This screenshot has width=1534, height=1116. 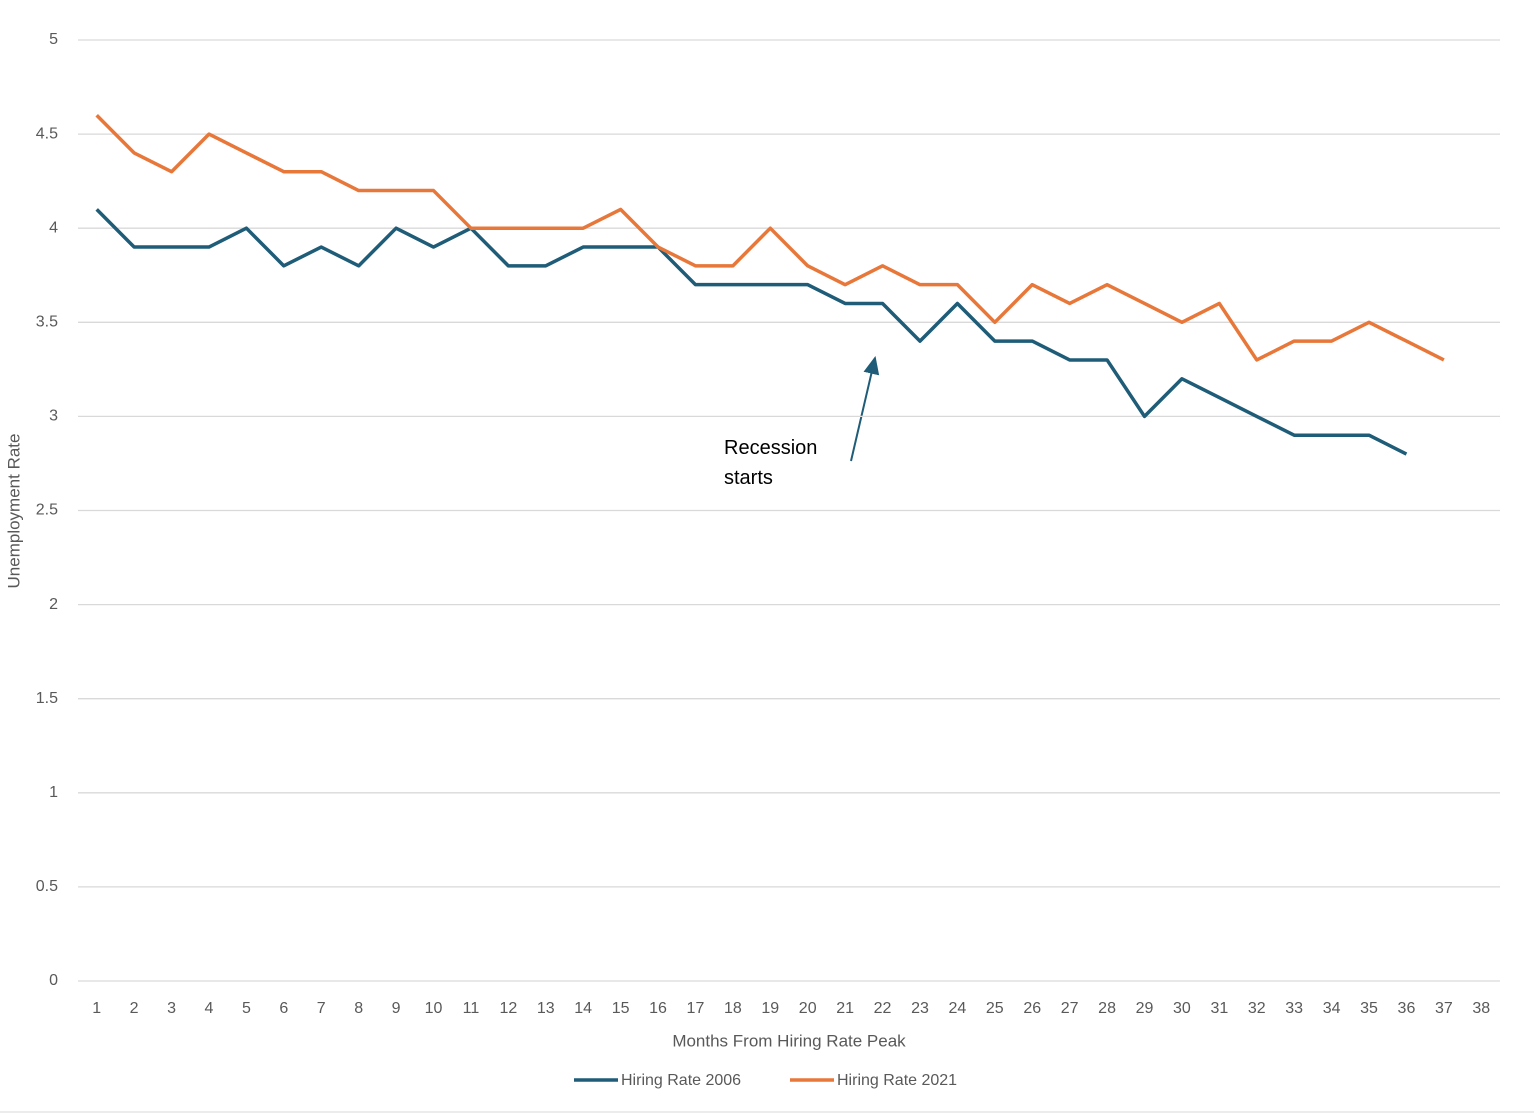 What do you see at coordinates (53, 792) in the screenshot?
I see `y-tick-label: 1` at bounding box center [53, 792].